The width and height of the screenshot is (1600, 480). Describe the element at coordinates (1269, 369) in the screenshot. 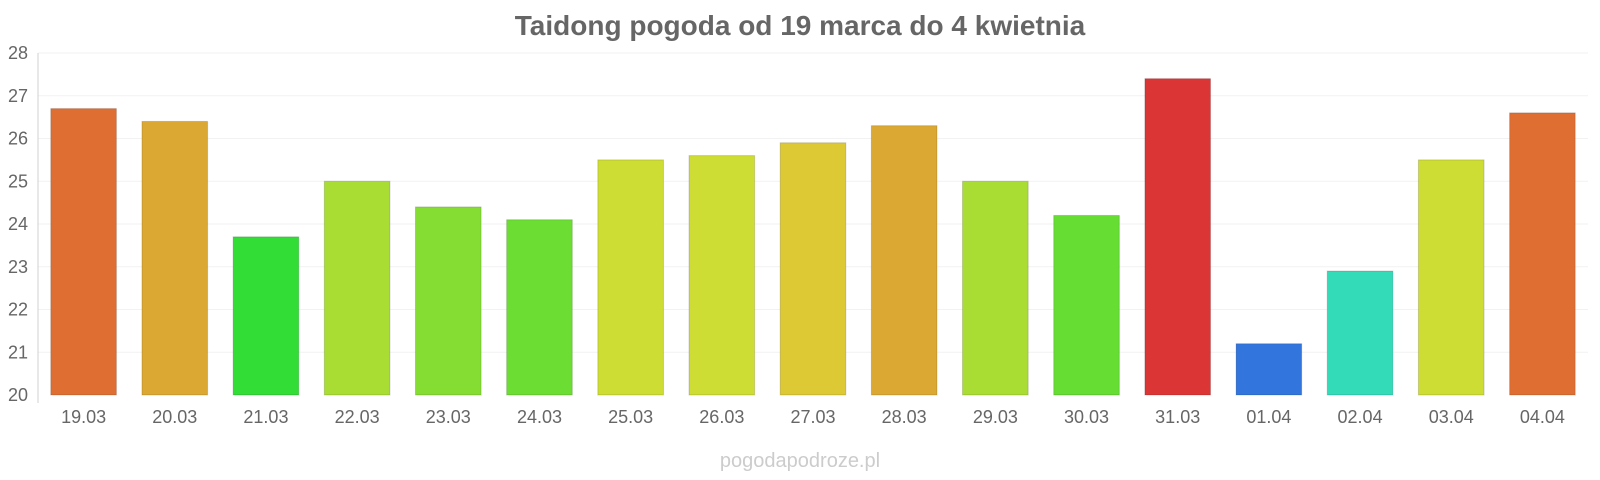

I see `bar-01.04` at that location.